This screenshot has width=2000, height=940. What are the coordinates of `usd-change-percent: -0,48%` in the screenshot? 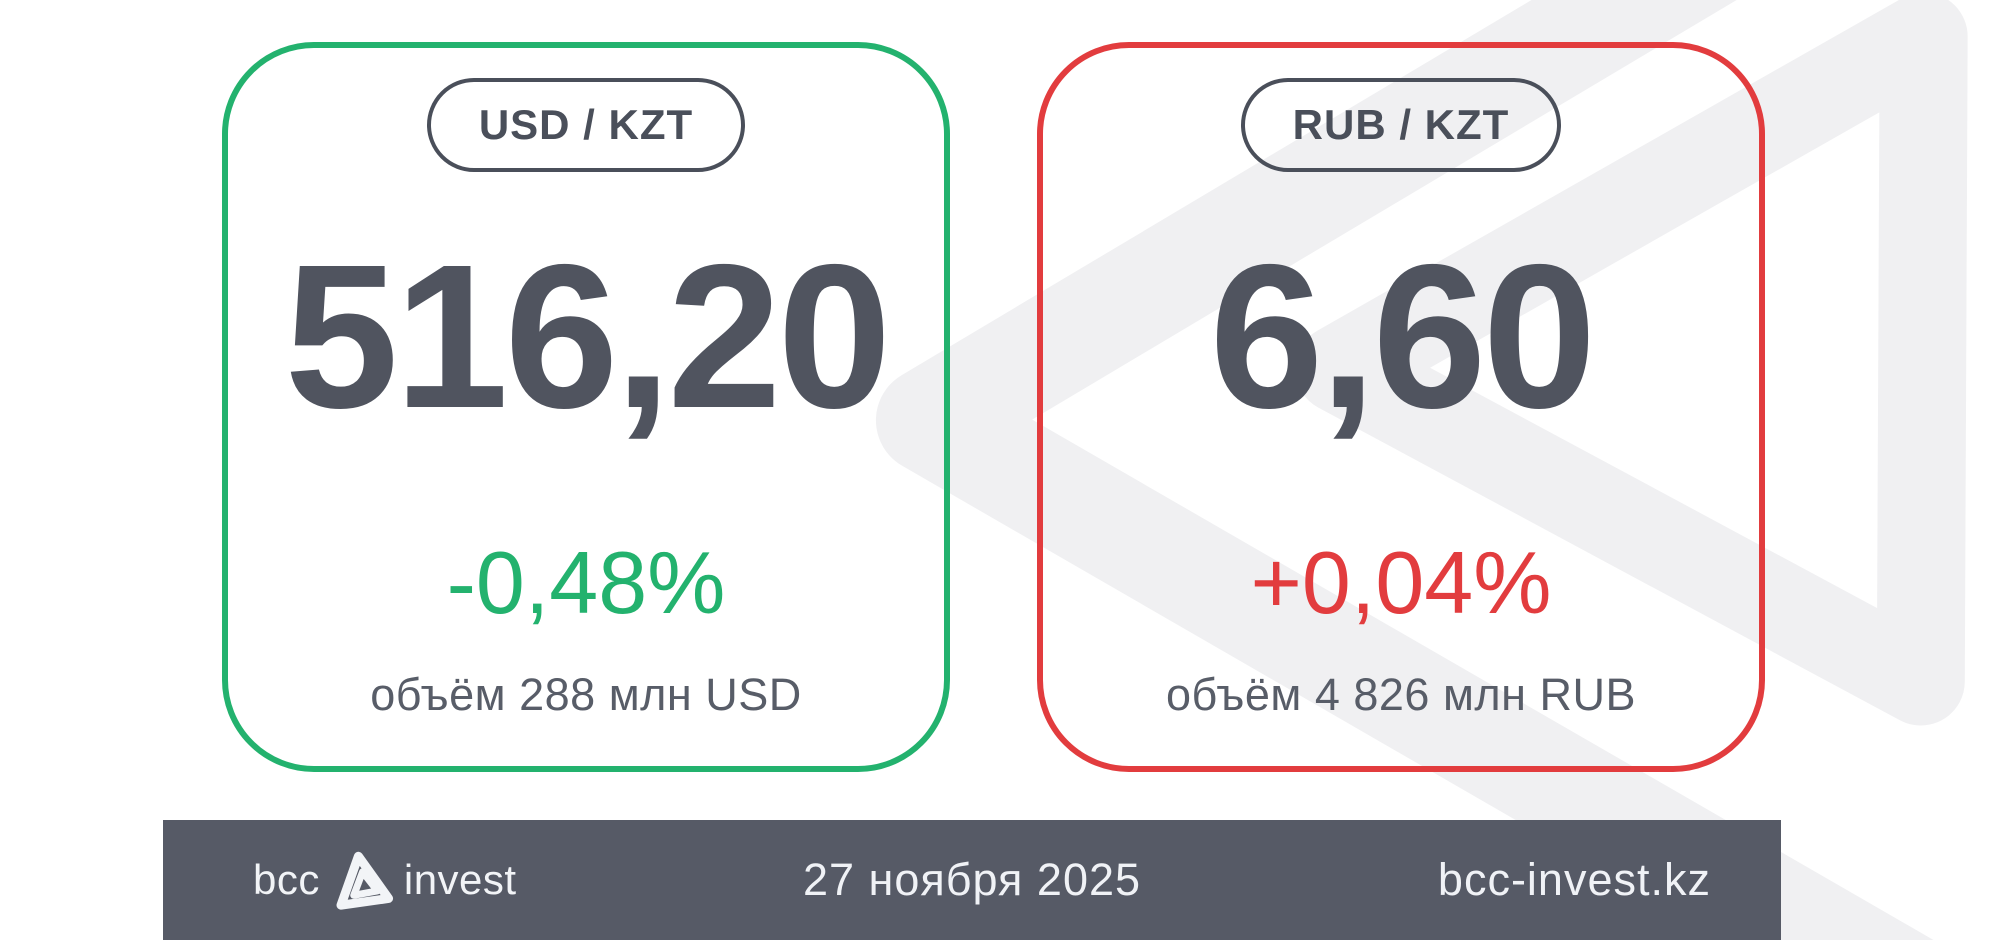 It's located at (586, 582).